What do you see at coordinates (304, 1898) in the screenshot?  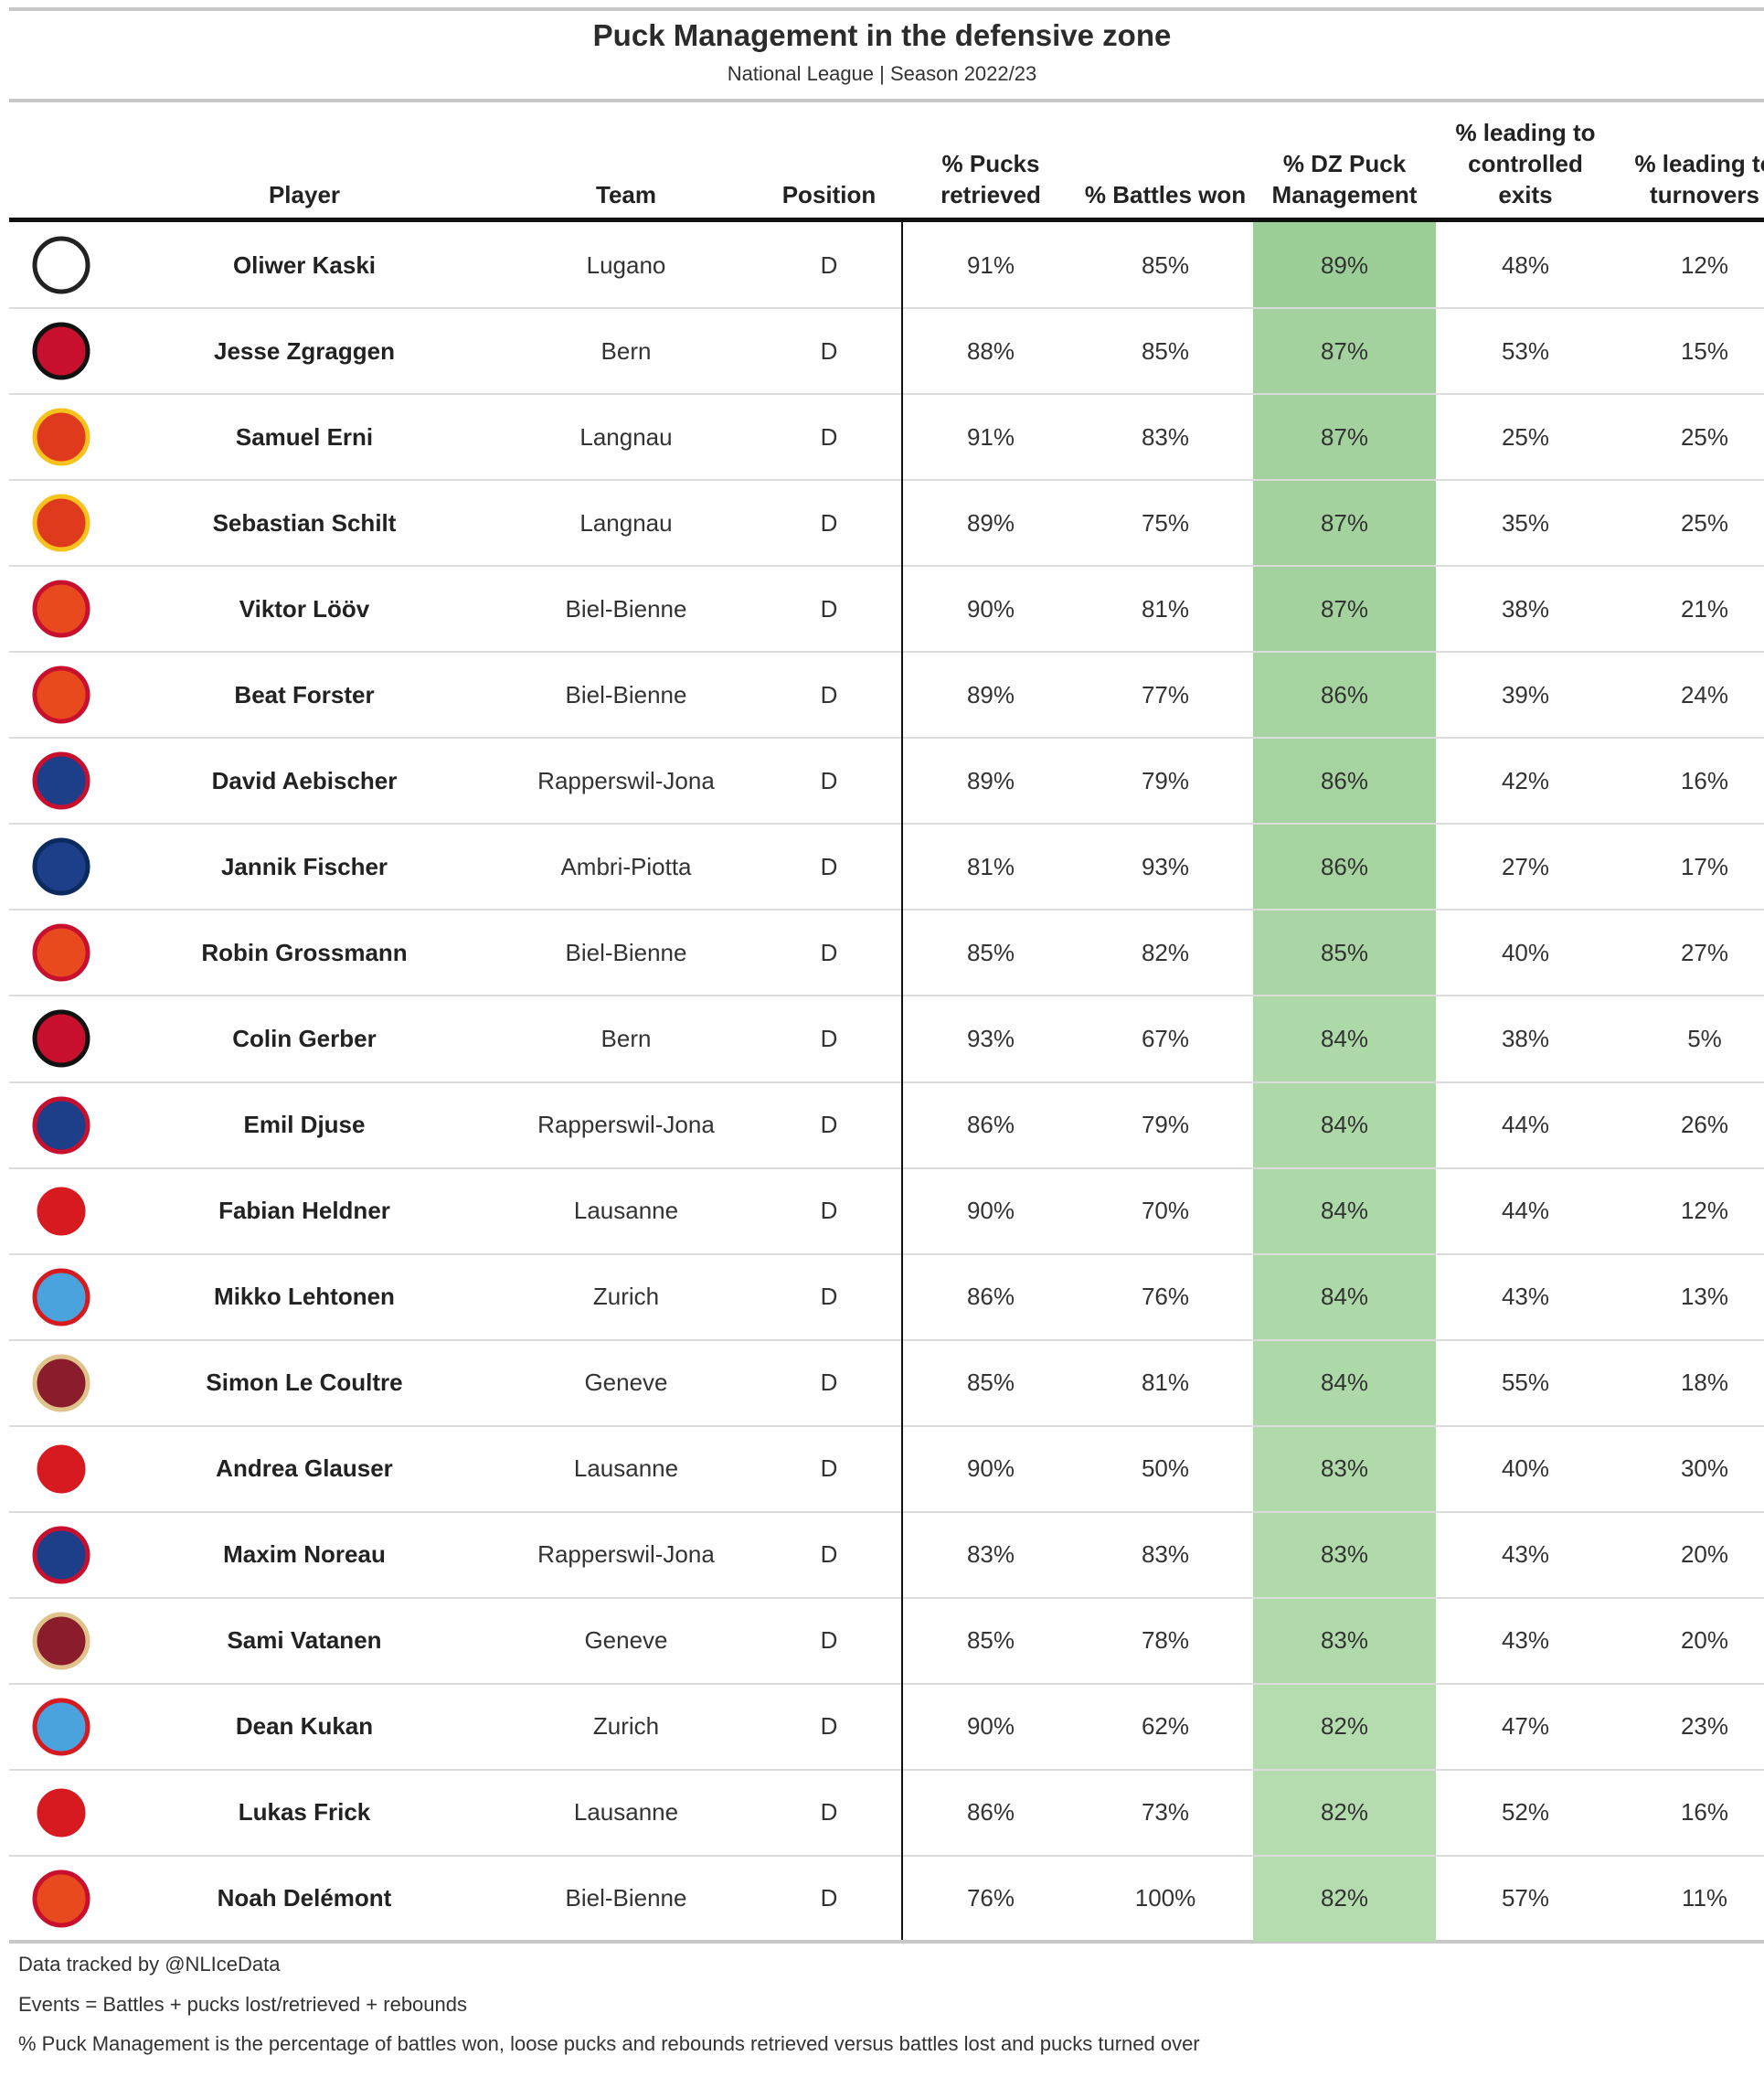 I see `player-name: Noah Delémont` at bounding box center [304, 1898].